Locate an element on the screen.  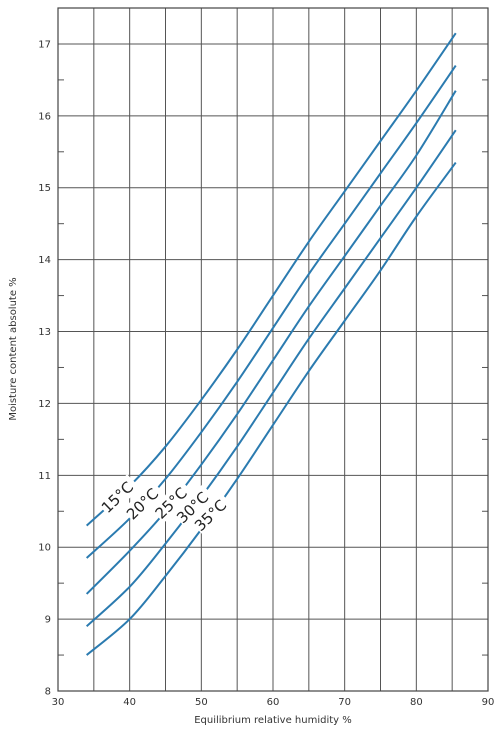
y-axis-label: Moisture content absolute % is located at coordinates (13, 348).